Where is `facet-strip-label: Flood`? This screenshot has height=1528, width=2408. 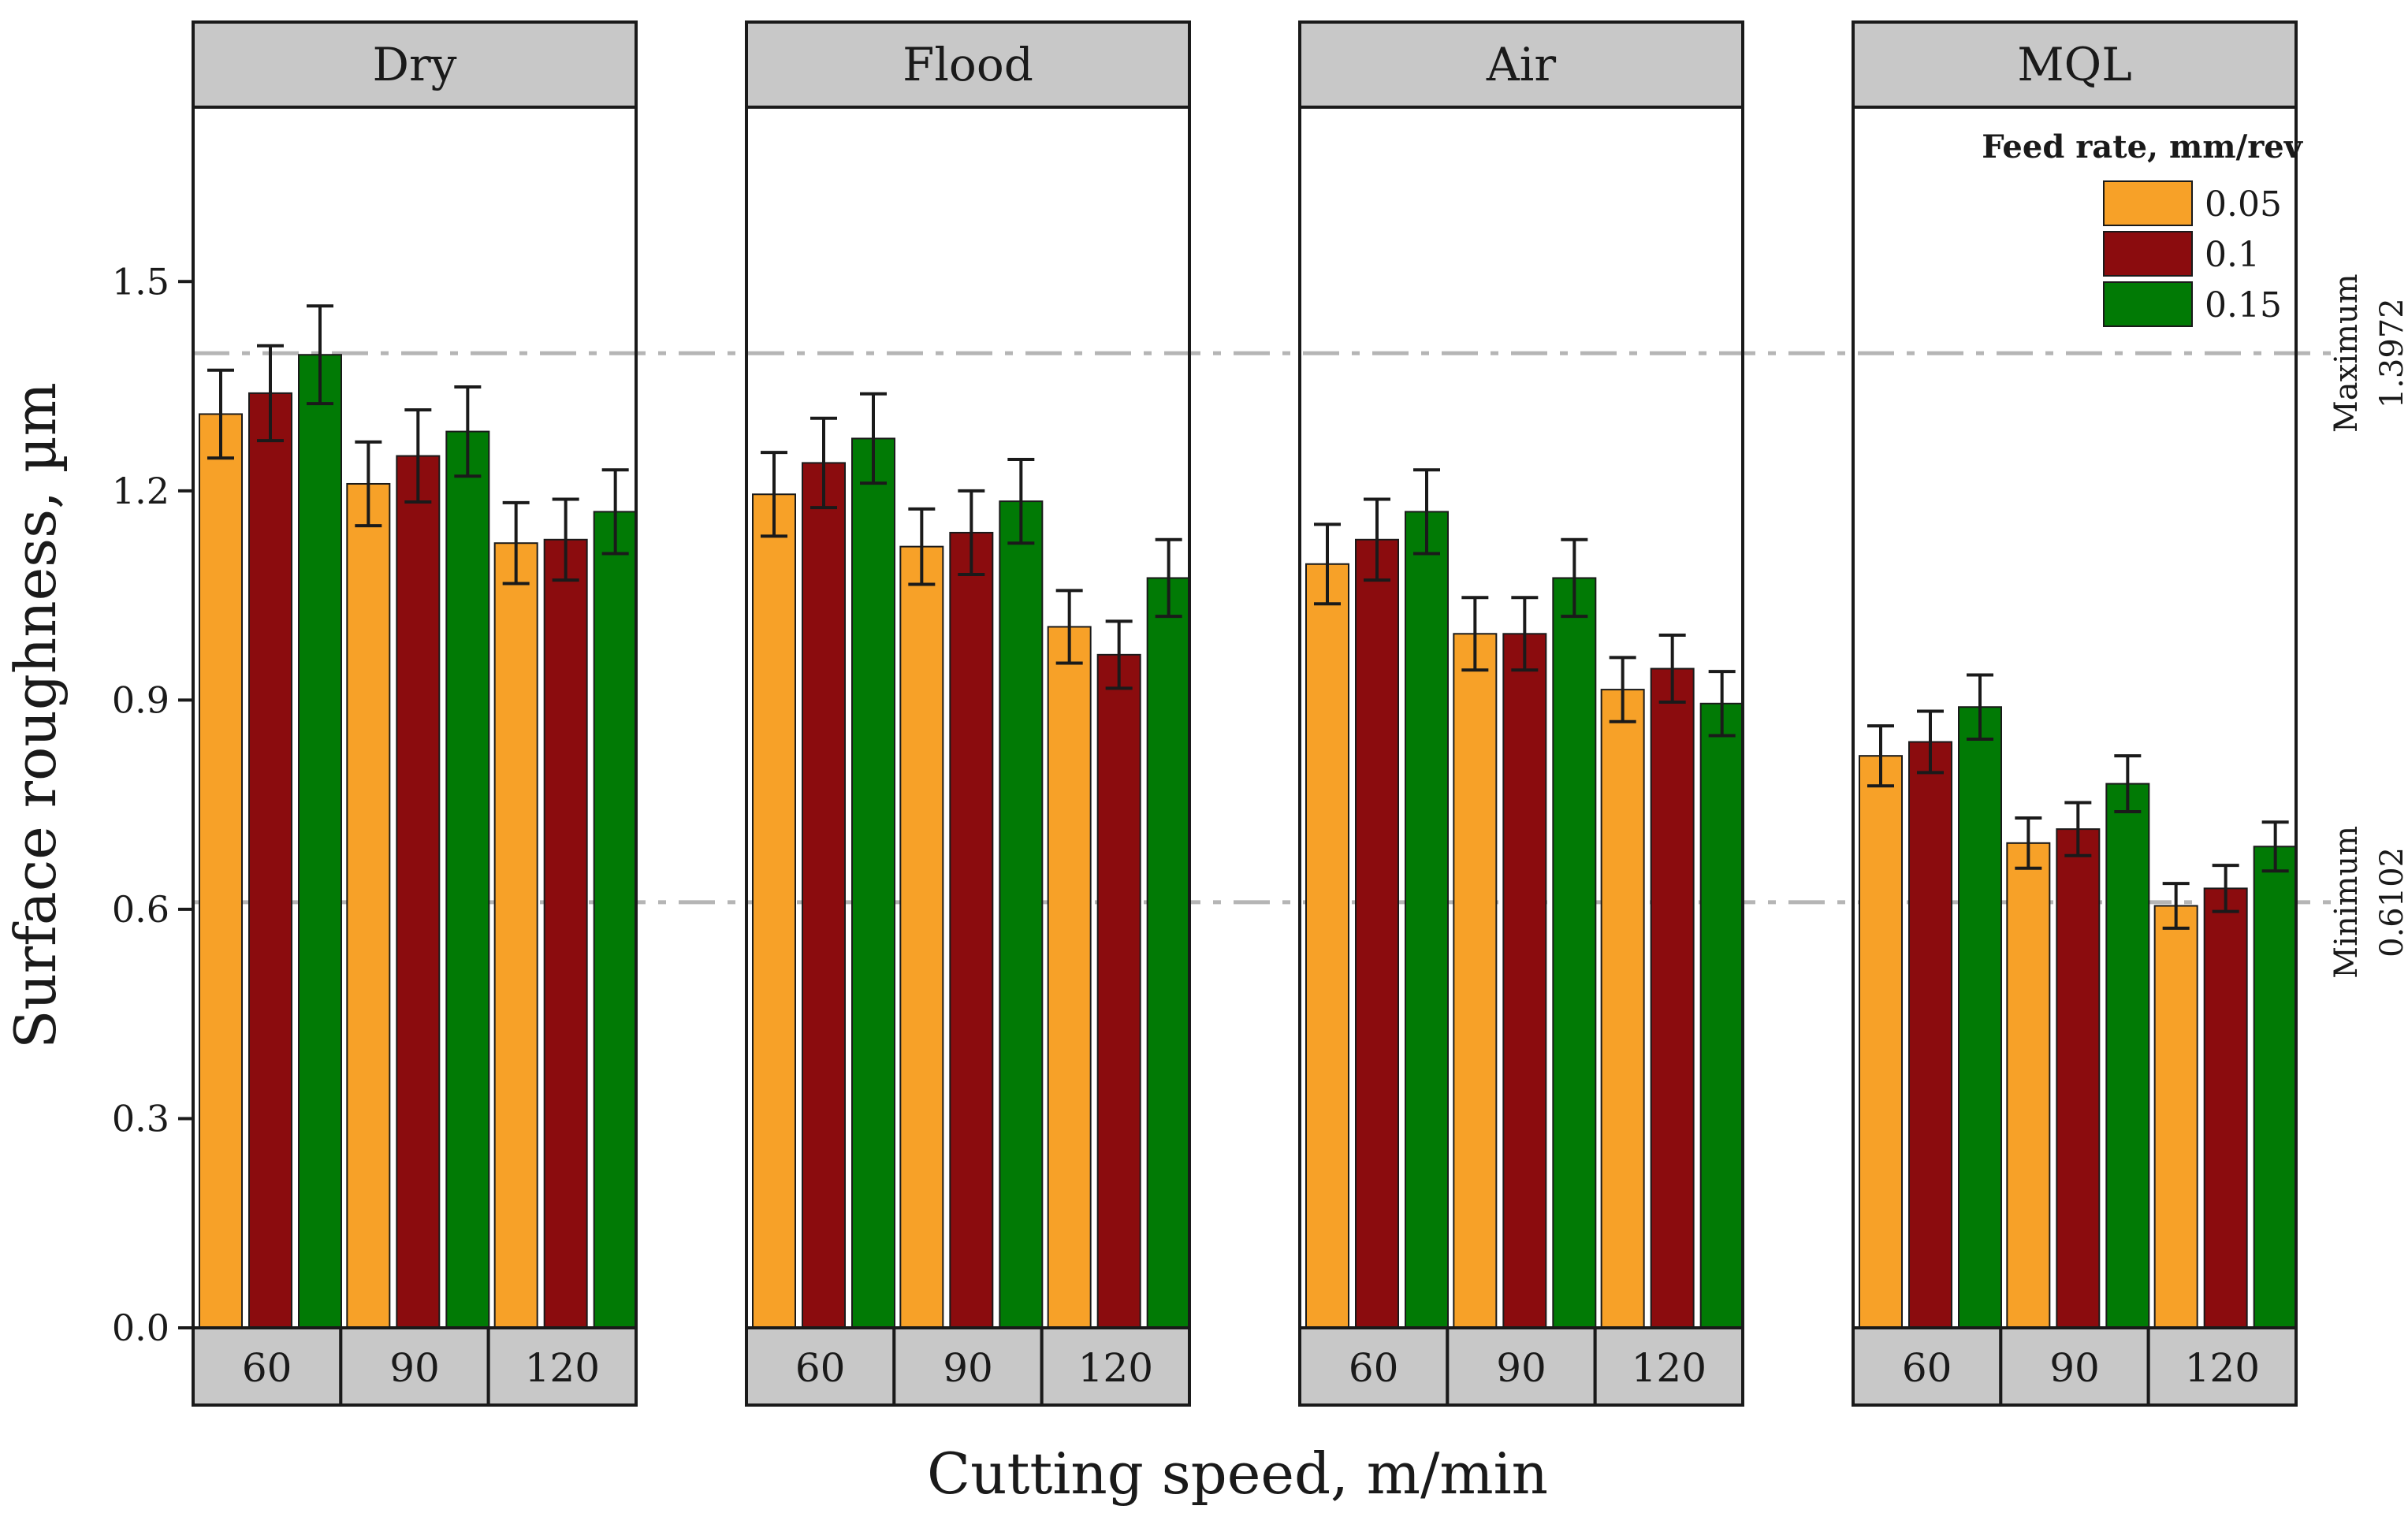
facet-strip-label: Flood is located at coordinates (968, 64).